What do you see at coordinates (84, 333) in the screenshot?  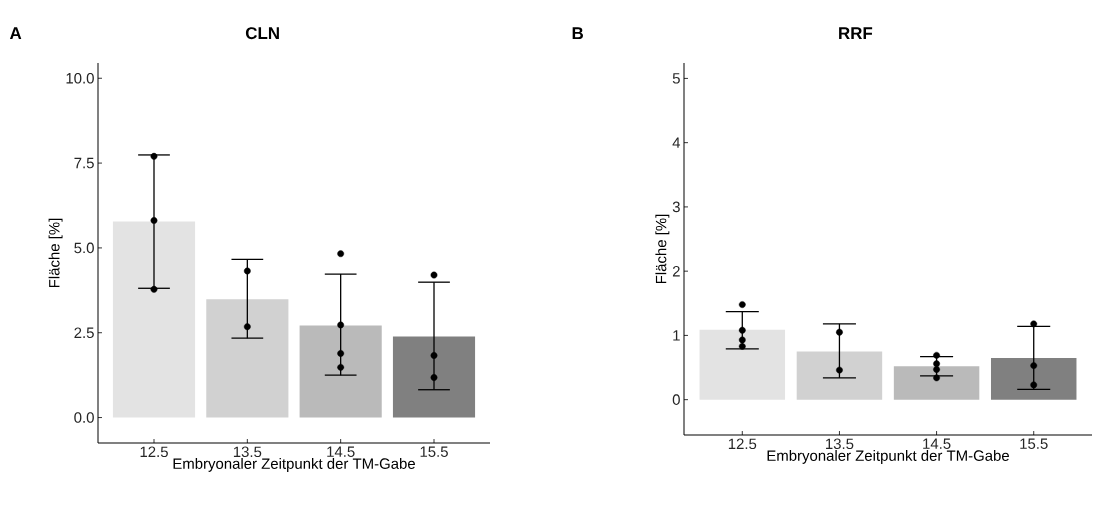 I see `y-tick-label: 2.5` at bounding box center [84, 333].